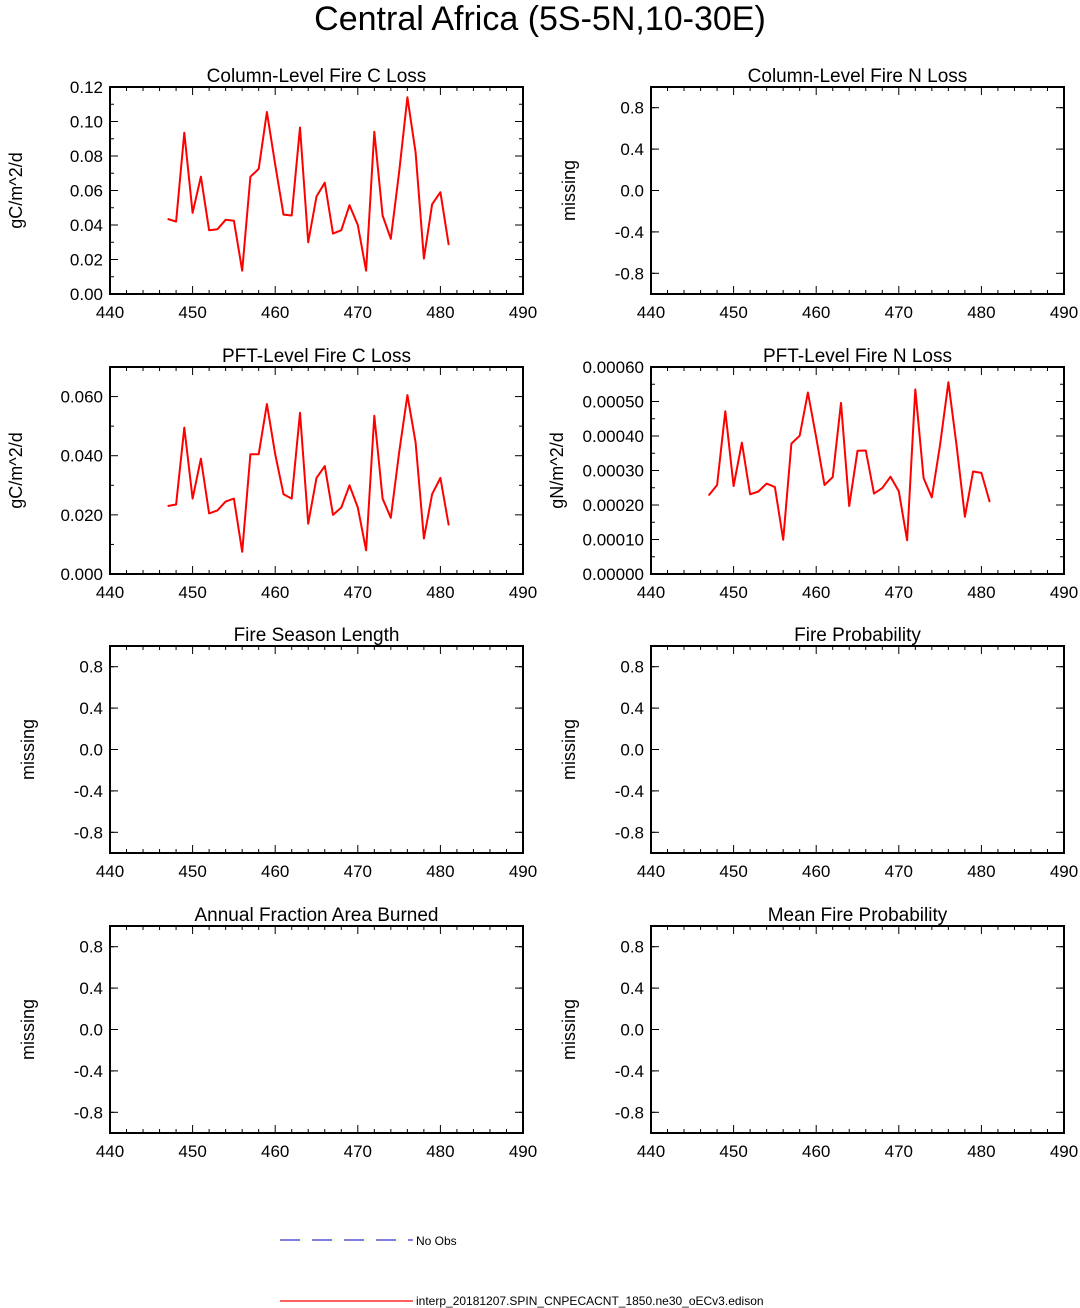  I want to click on x-tick-label: 460, so click(816, 871).